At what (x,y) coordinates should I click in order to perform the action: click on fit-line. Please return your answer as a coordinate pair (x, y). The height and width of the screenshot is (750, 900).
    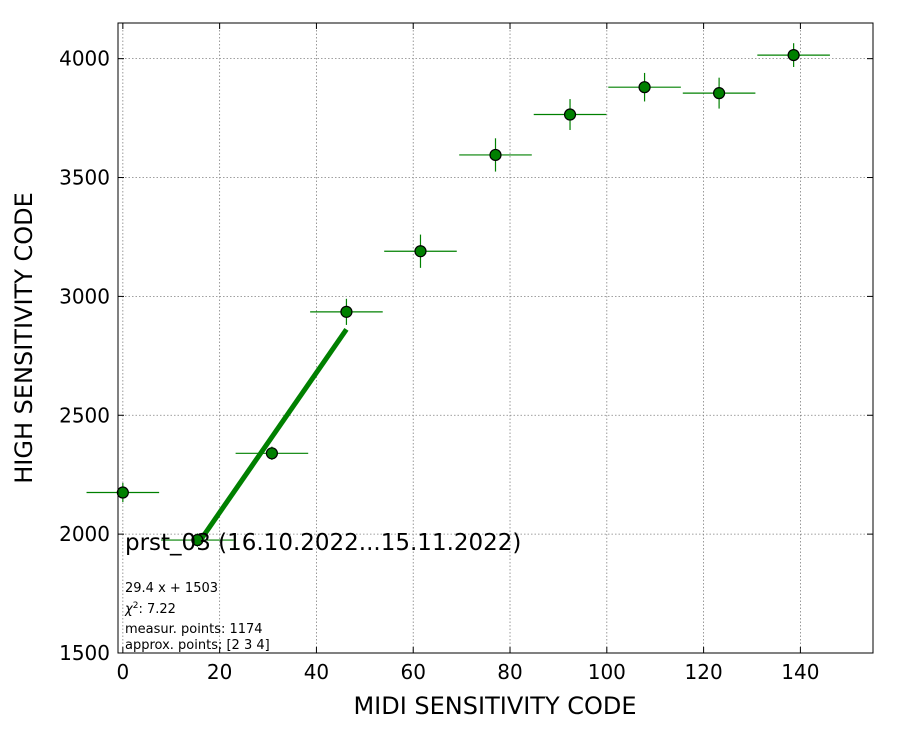
    Looking at the image, I should click on (272, 437).